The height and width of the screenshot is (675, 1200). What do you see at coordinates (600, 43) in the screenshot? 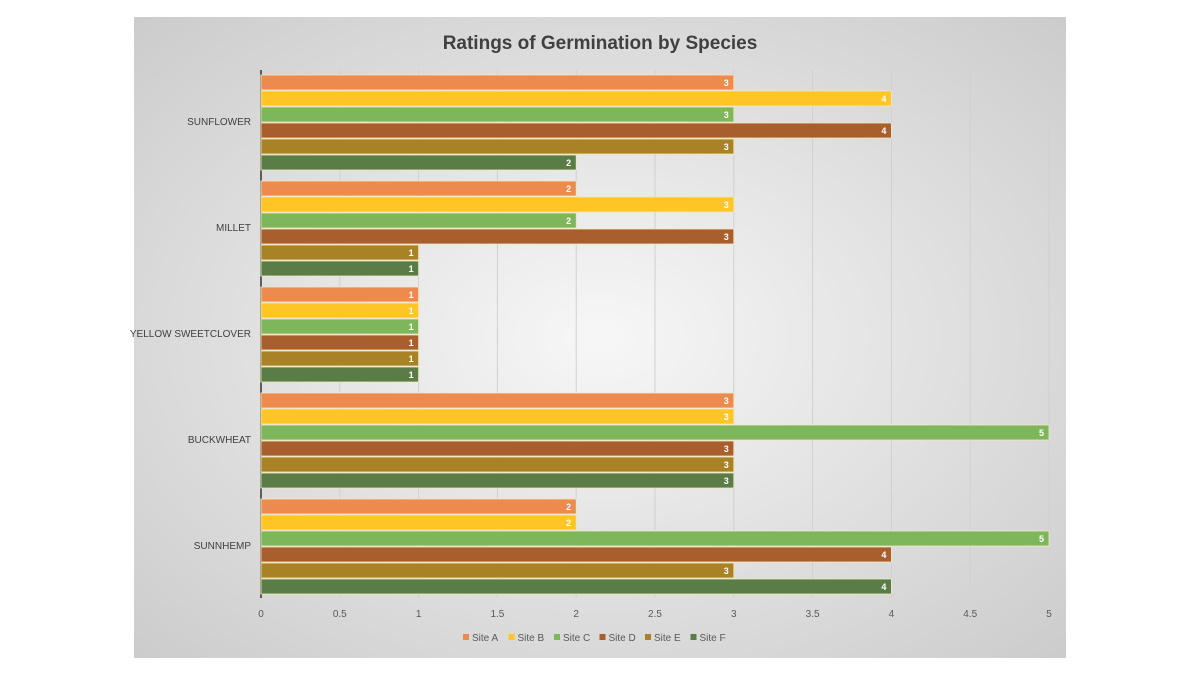
I see `chart-title: Ratings of Germination by Species` at bounding box center [600, 43].